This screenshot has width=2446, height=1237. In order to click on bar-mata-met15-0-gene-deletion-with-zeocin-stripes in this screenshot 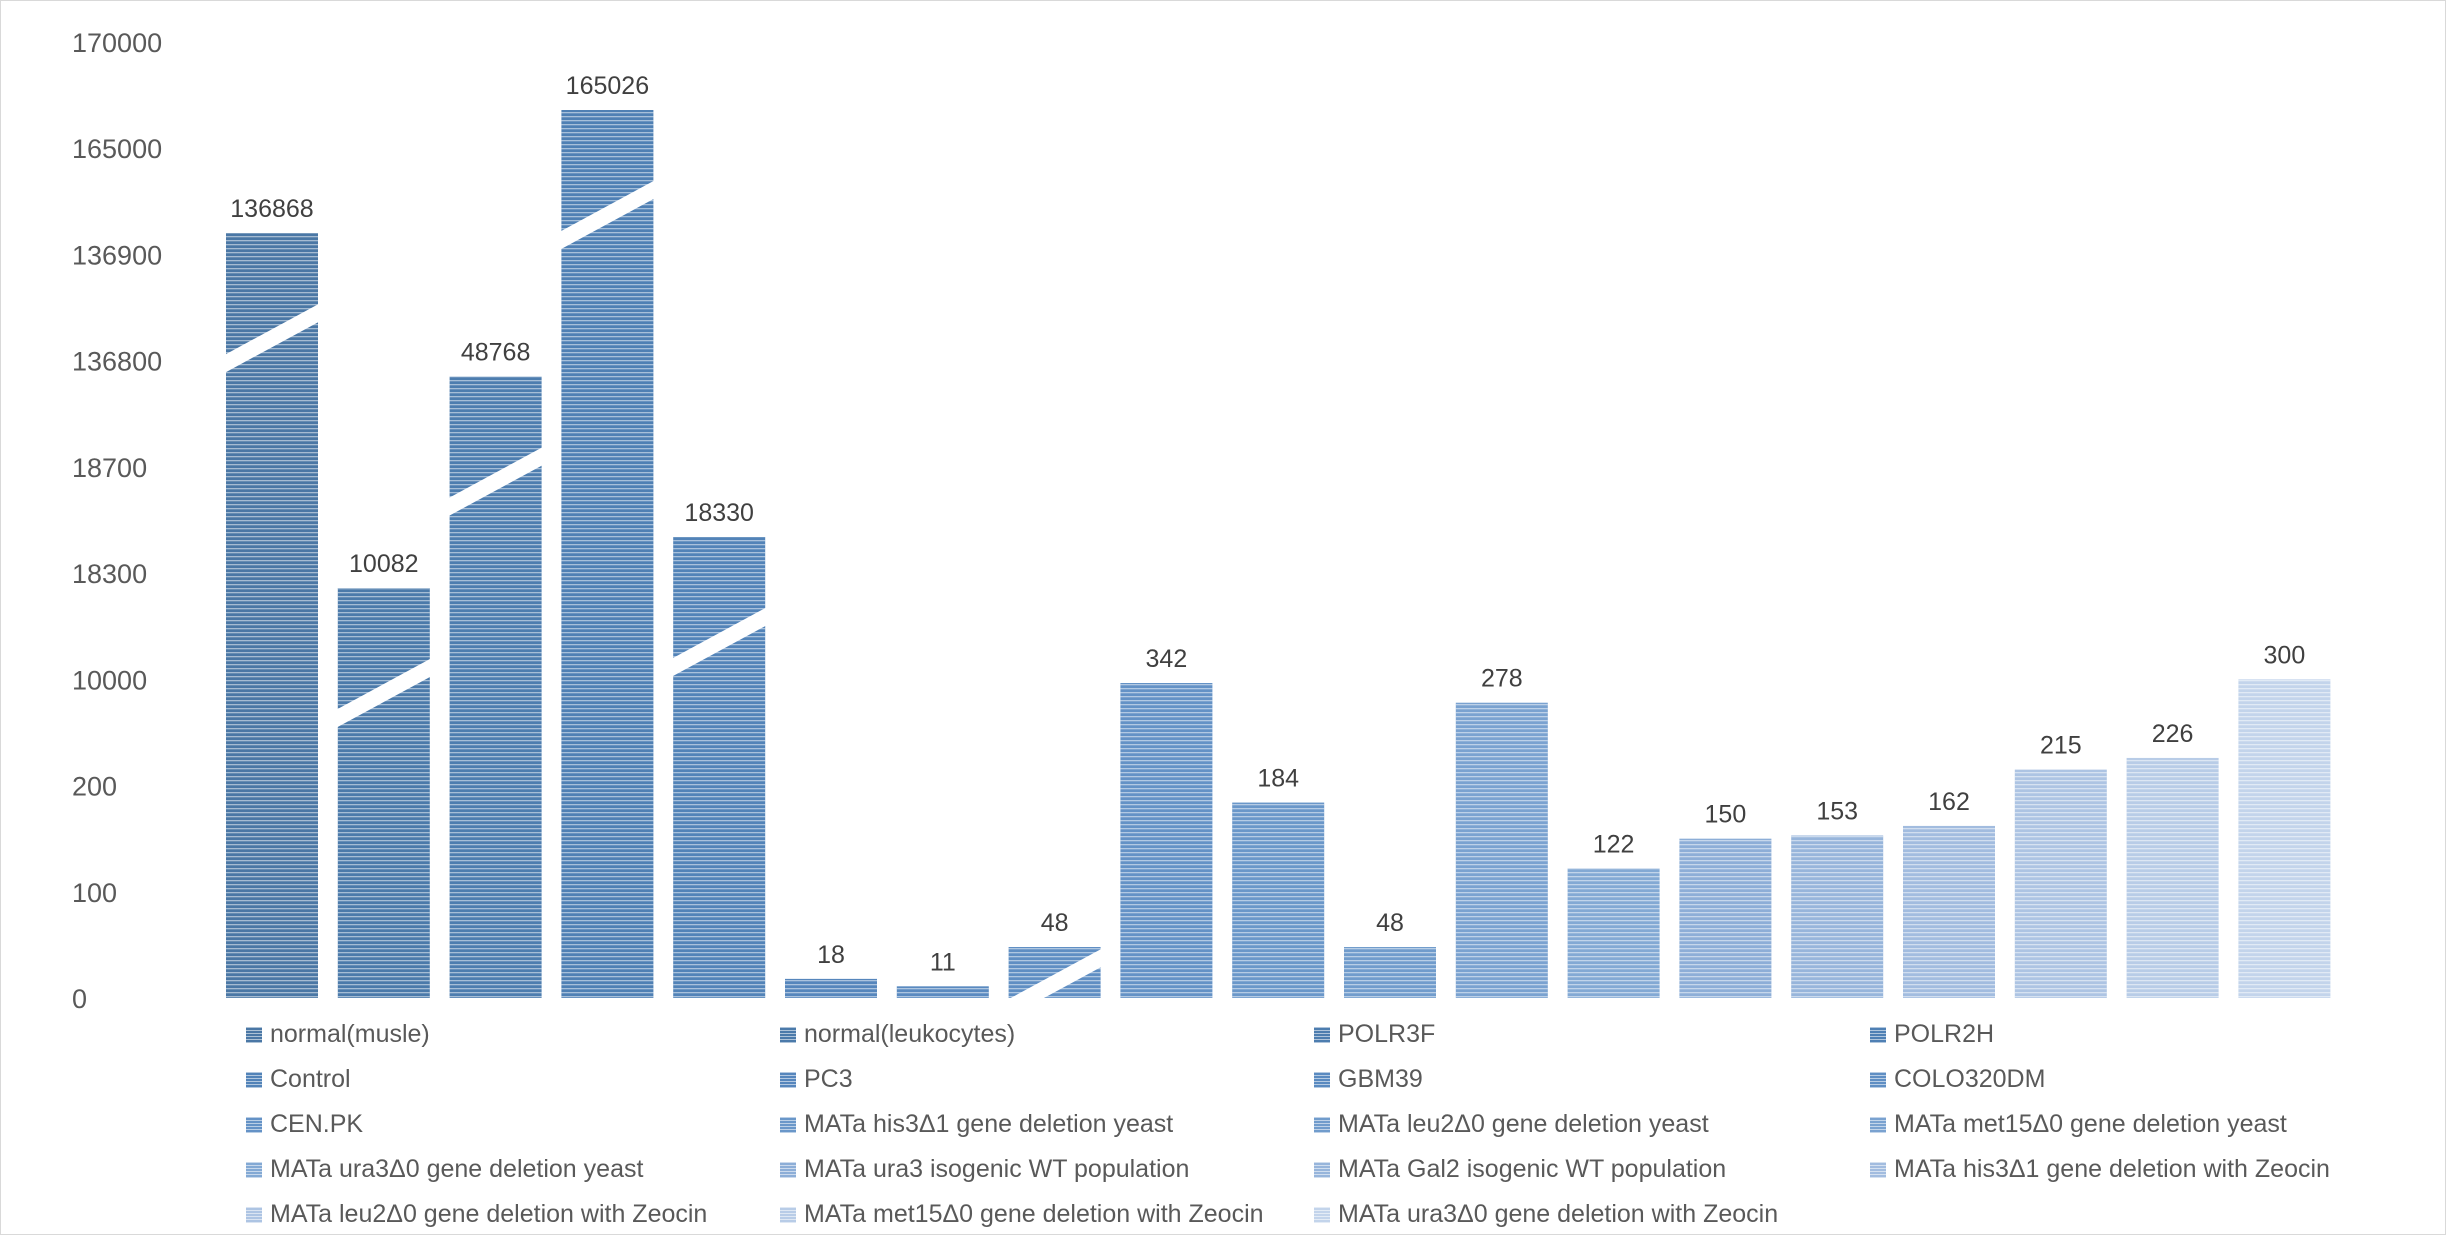, I will do `click(2172, 877)`.